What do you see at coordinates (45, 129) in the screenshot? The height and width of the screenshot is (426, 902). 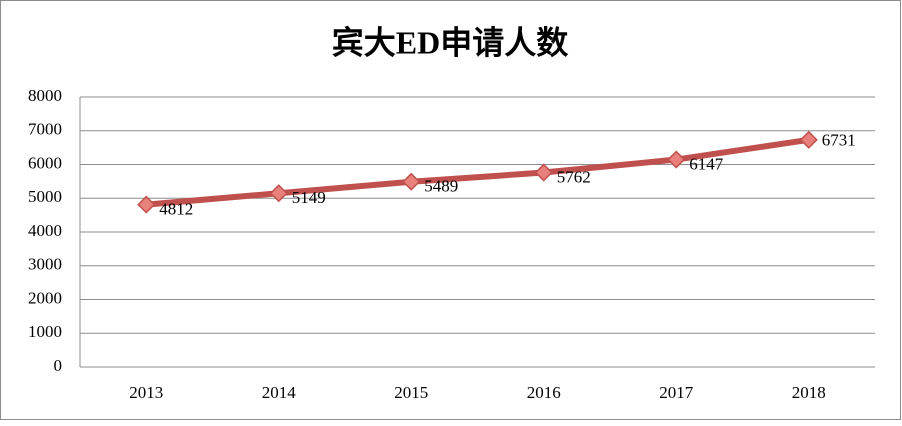 I see `y-tick-label: 7000` at bounding box center [45, 129].